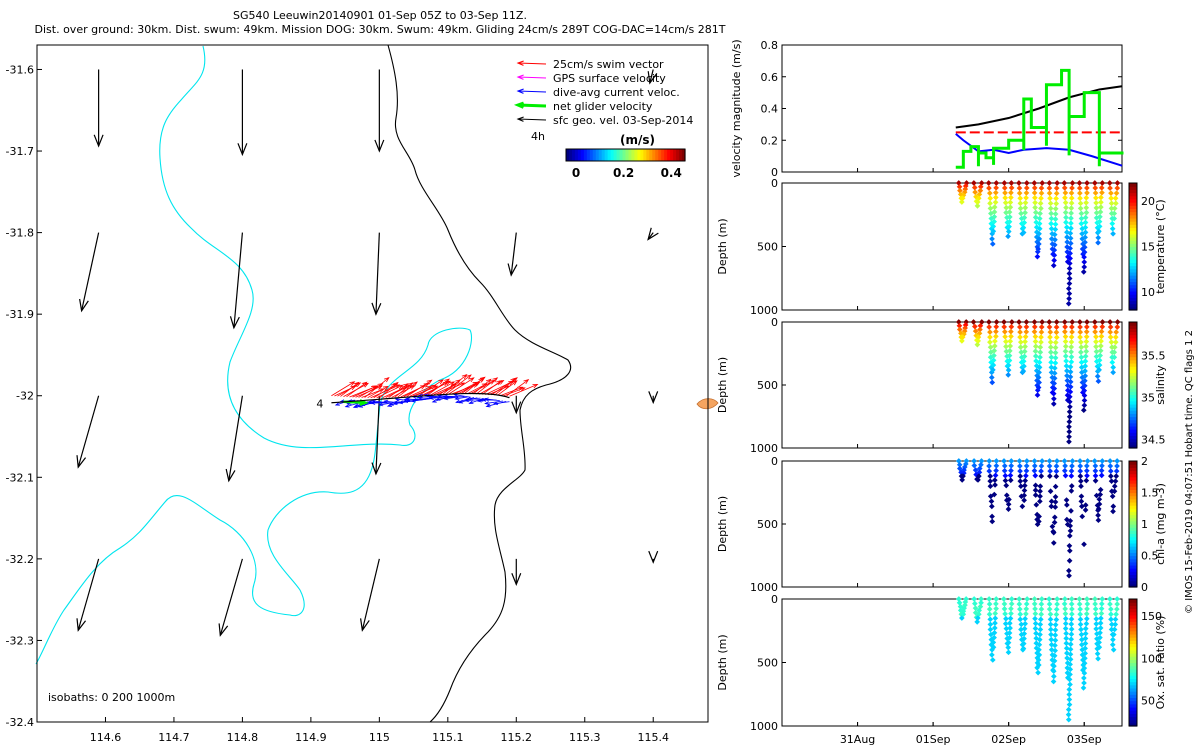  I want to click on geo-vector-head, so click(516, 408).